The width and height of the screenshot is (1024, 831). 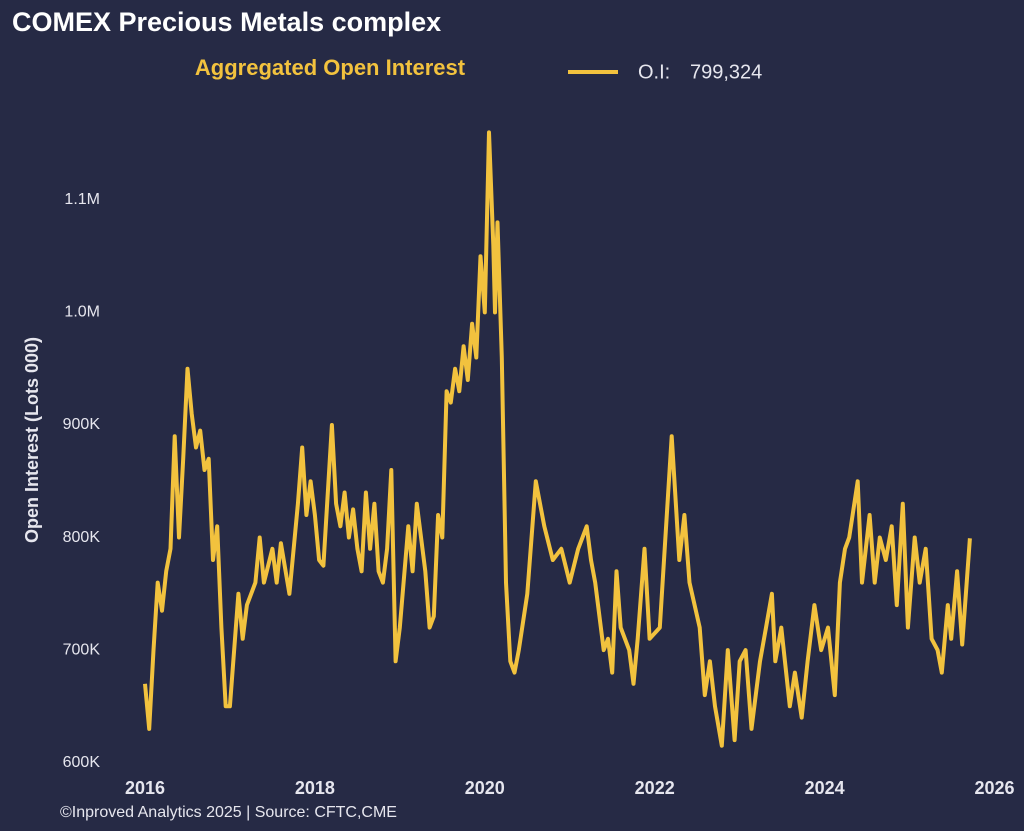 What do you see at coordinates (654, 72) in the screenshot?
I see `legend-label: O.I:` at bounding box center [654, 72].